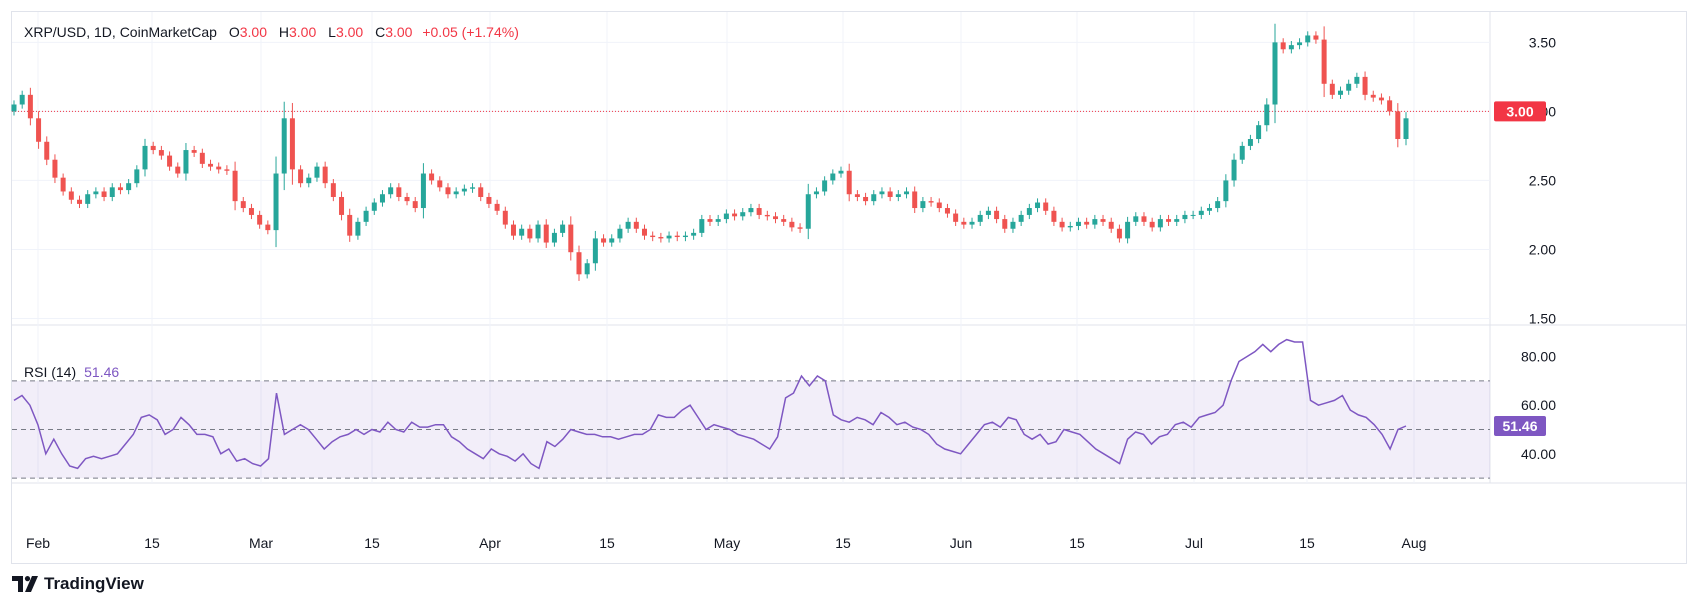 The image size is (1697, 607). I want to click on rsi-label: RSI (14), so click(50, 372).